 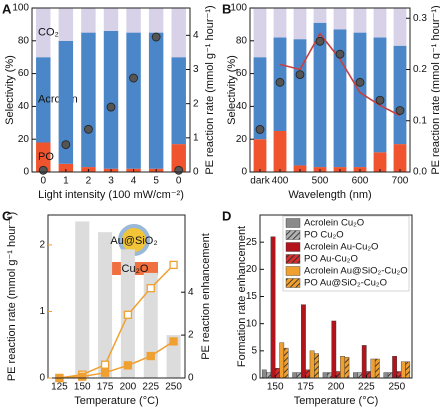 What do you see at coordinates (48, 33) in the screenshot?
I see `segment-label: CO₂` at bounding box center [48, 33].